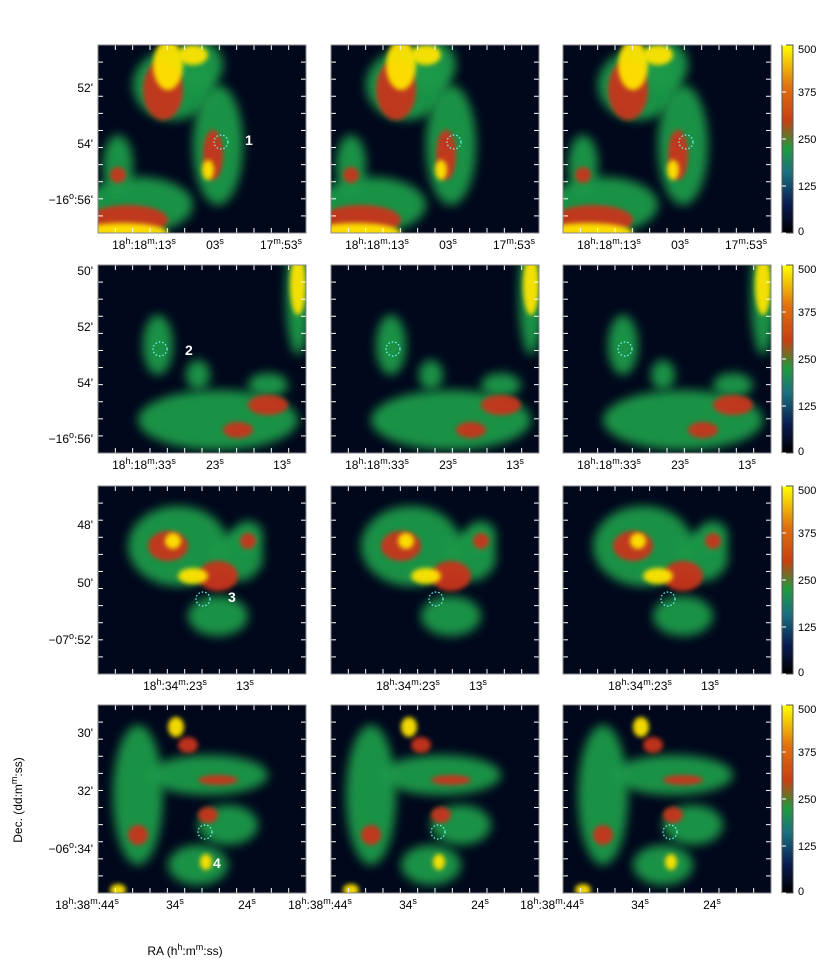 The width and height of the screenshot is (830, 977). Describe the element at coordinates (87, 904) in the screenshot. I see `x-tick-label: 18h:38m:44s` at that location.